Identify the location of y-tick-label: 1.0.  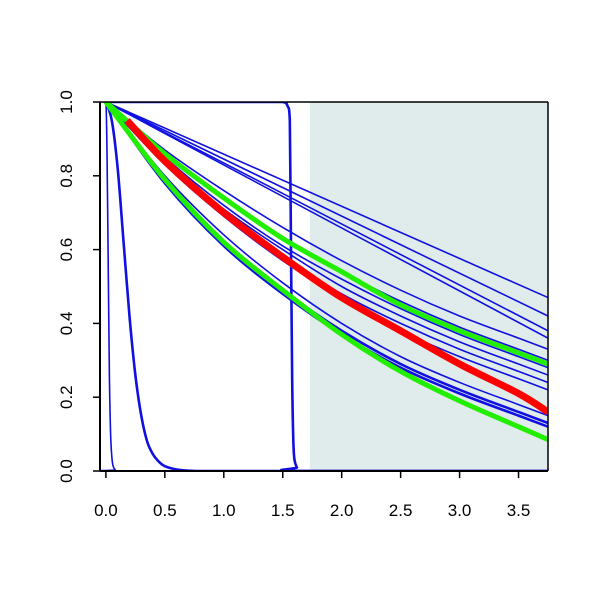
(66, 102).